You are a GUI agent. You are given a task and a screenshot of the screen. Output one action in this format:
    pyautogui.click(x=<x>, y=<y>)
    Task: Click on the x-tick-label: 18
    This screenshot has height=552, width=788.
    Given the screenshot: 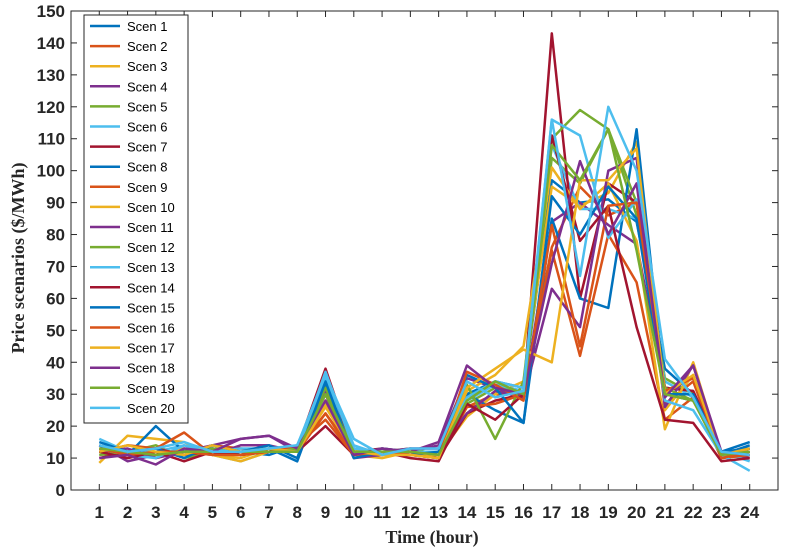 What is the action you would take?
    pyautogui.click(x=580, y=512)
    